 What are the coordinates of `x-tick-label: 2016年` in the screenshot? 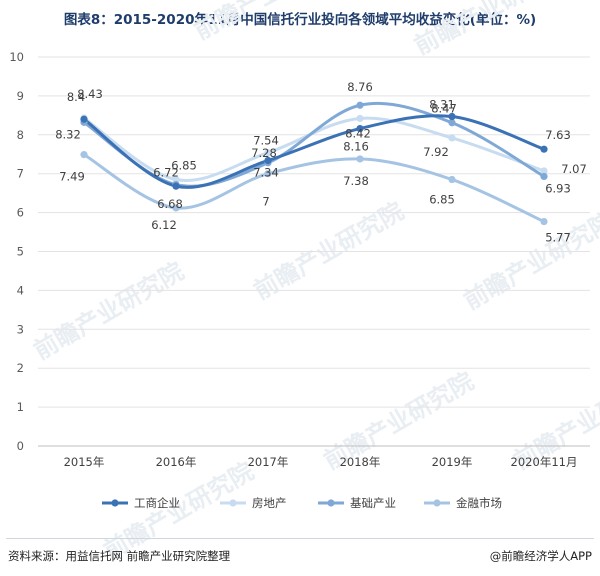 It's located at (176, 462).